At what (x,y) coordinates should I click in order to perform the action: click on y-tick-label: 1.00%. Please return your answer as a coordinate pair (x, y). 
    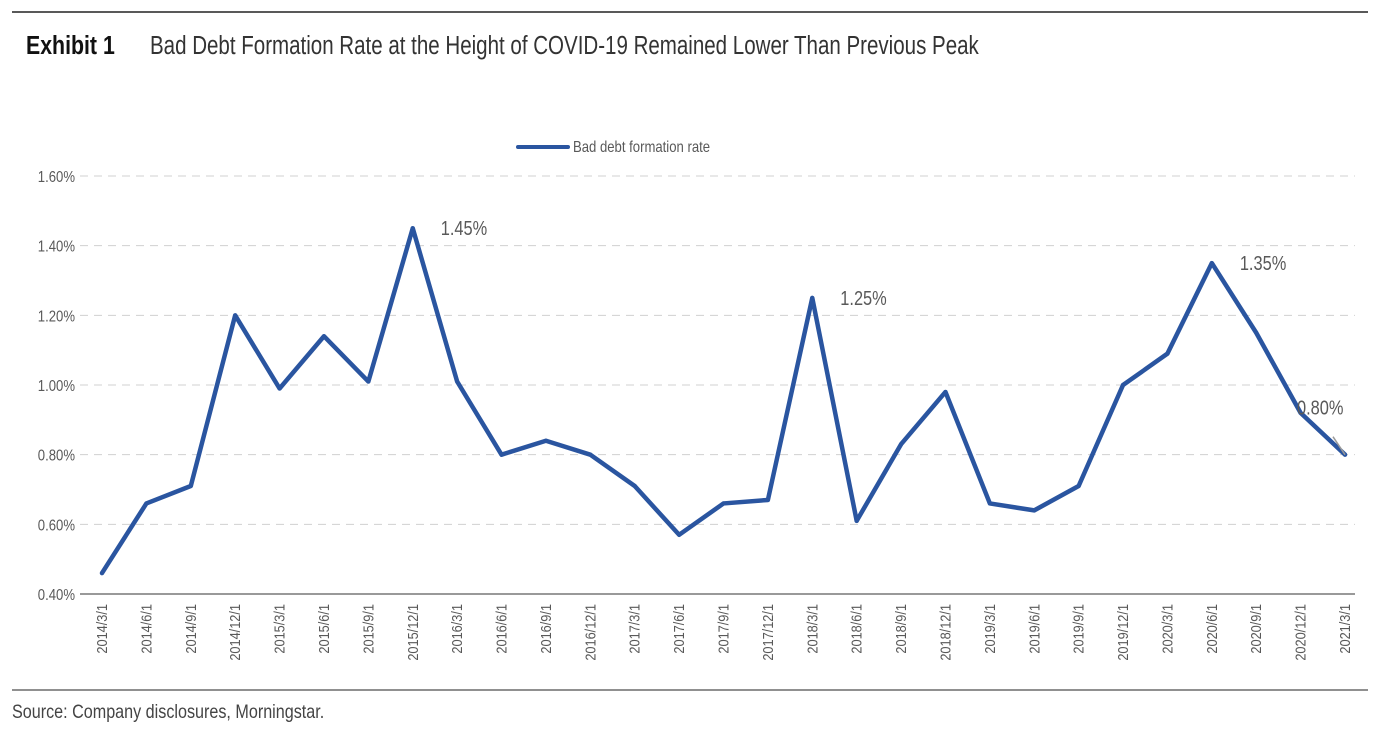
    Looking at the image, I should click on (56, 386).